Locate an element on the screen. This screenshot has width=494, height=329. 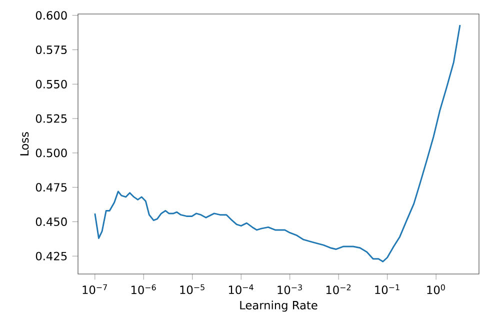
x-tick-label: 10$^{0}$ is located at coordinates (436, 289).